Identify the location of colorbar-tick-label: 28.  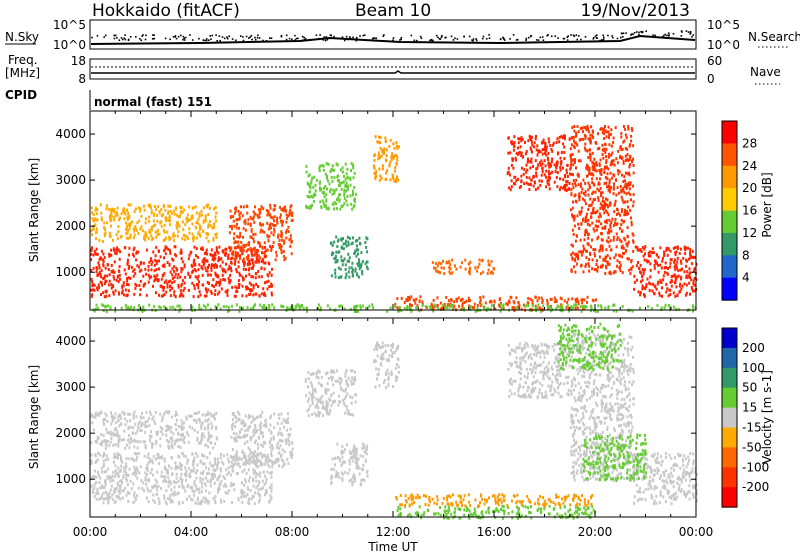
(749, 143).